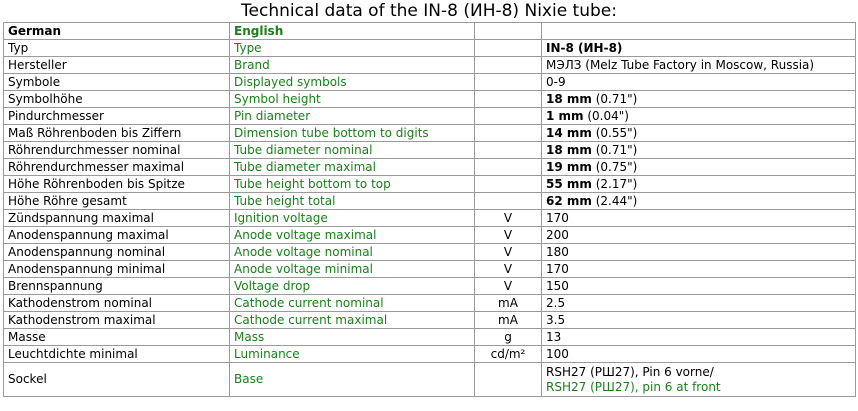 This screenshot has width=858, height=411. Describe the element at coordinates (352, 354) in the screenshot. I see `cell-english: Luminance` at that location.